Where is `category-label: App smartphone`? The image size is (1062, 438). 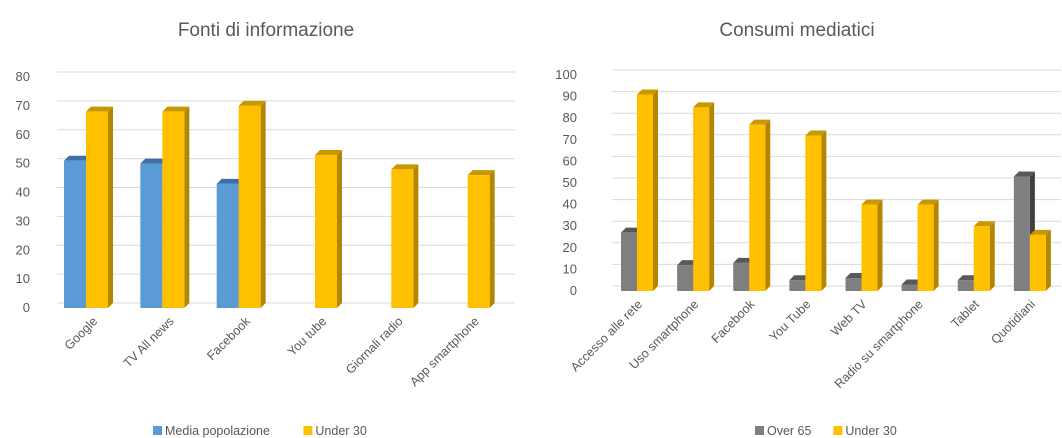 category-label: App smartphone is located at coordinates (444, 351).